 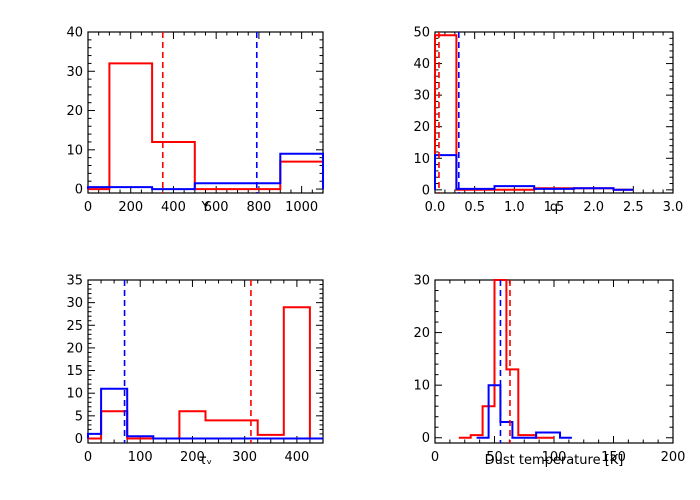 I want to click on histogram-panel-q: 0.0 0.5 1.0 1.5 2.0 2.5 3.0 0 10 20 30 40 50 q, so click(x=548, y=121).